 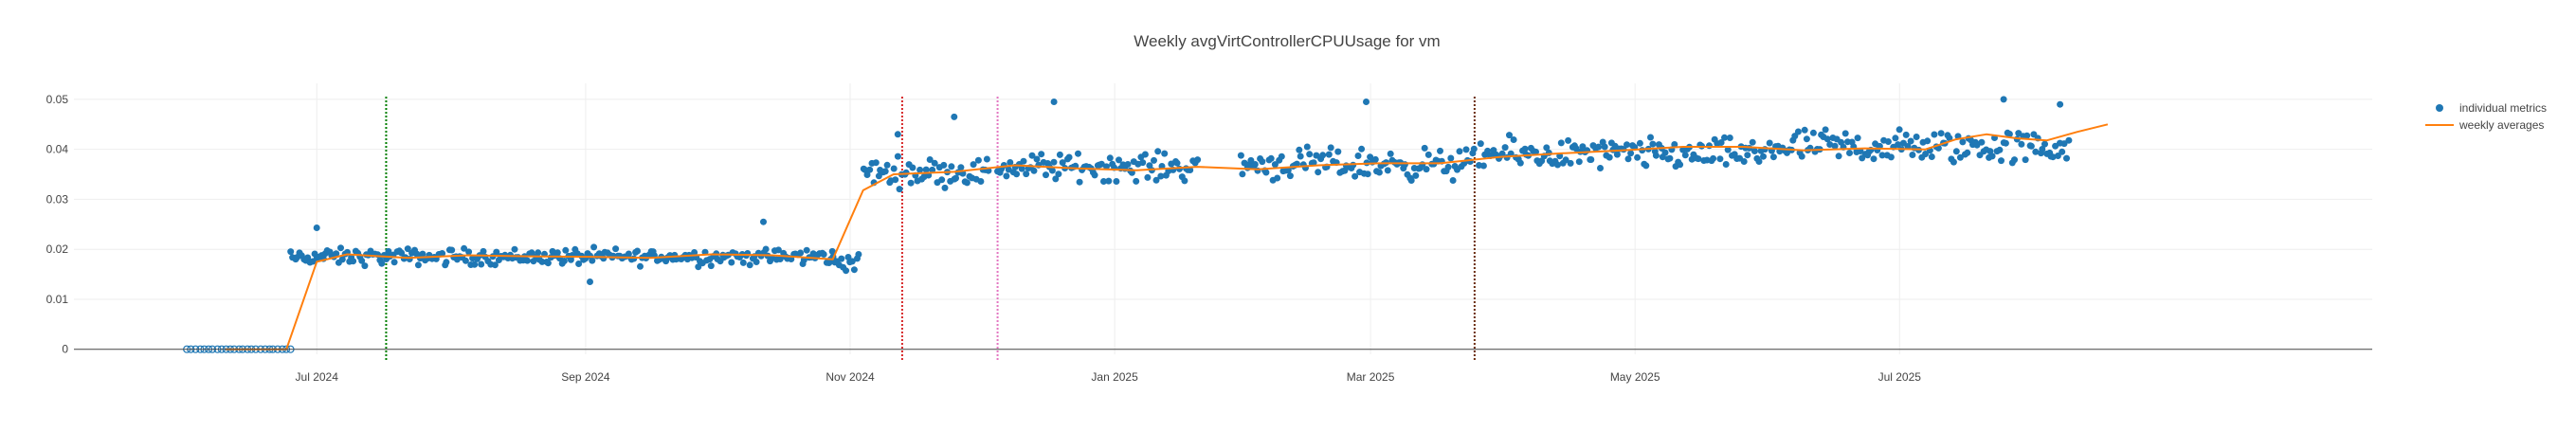 What do you see at coordinates (585, 377) in the screenshot?
I see `x-tick-label: Sep 2024` at bounding box center [585, 377].